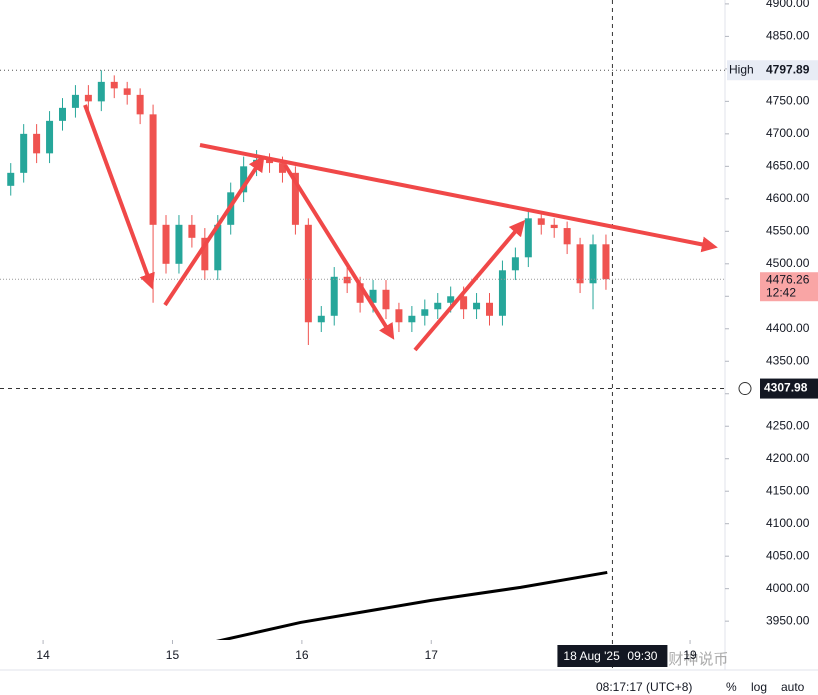 The height and width of the screenshot is (695, 818). Describe the element at coordinates (788, 523) in the screenshot. I see `y-tick-label: 4100.00` at that location.